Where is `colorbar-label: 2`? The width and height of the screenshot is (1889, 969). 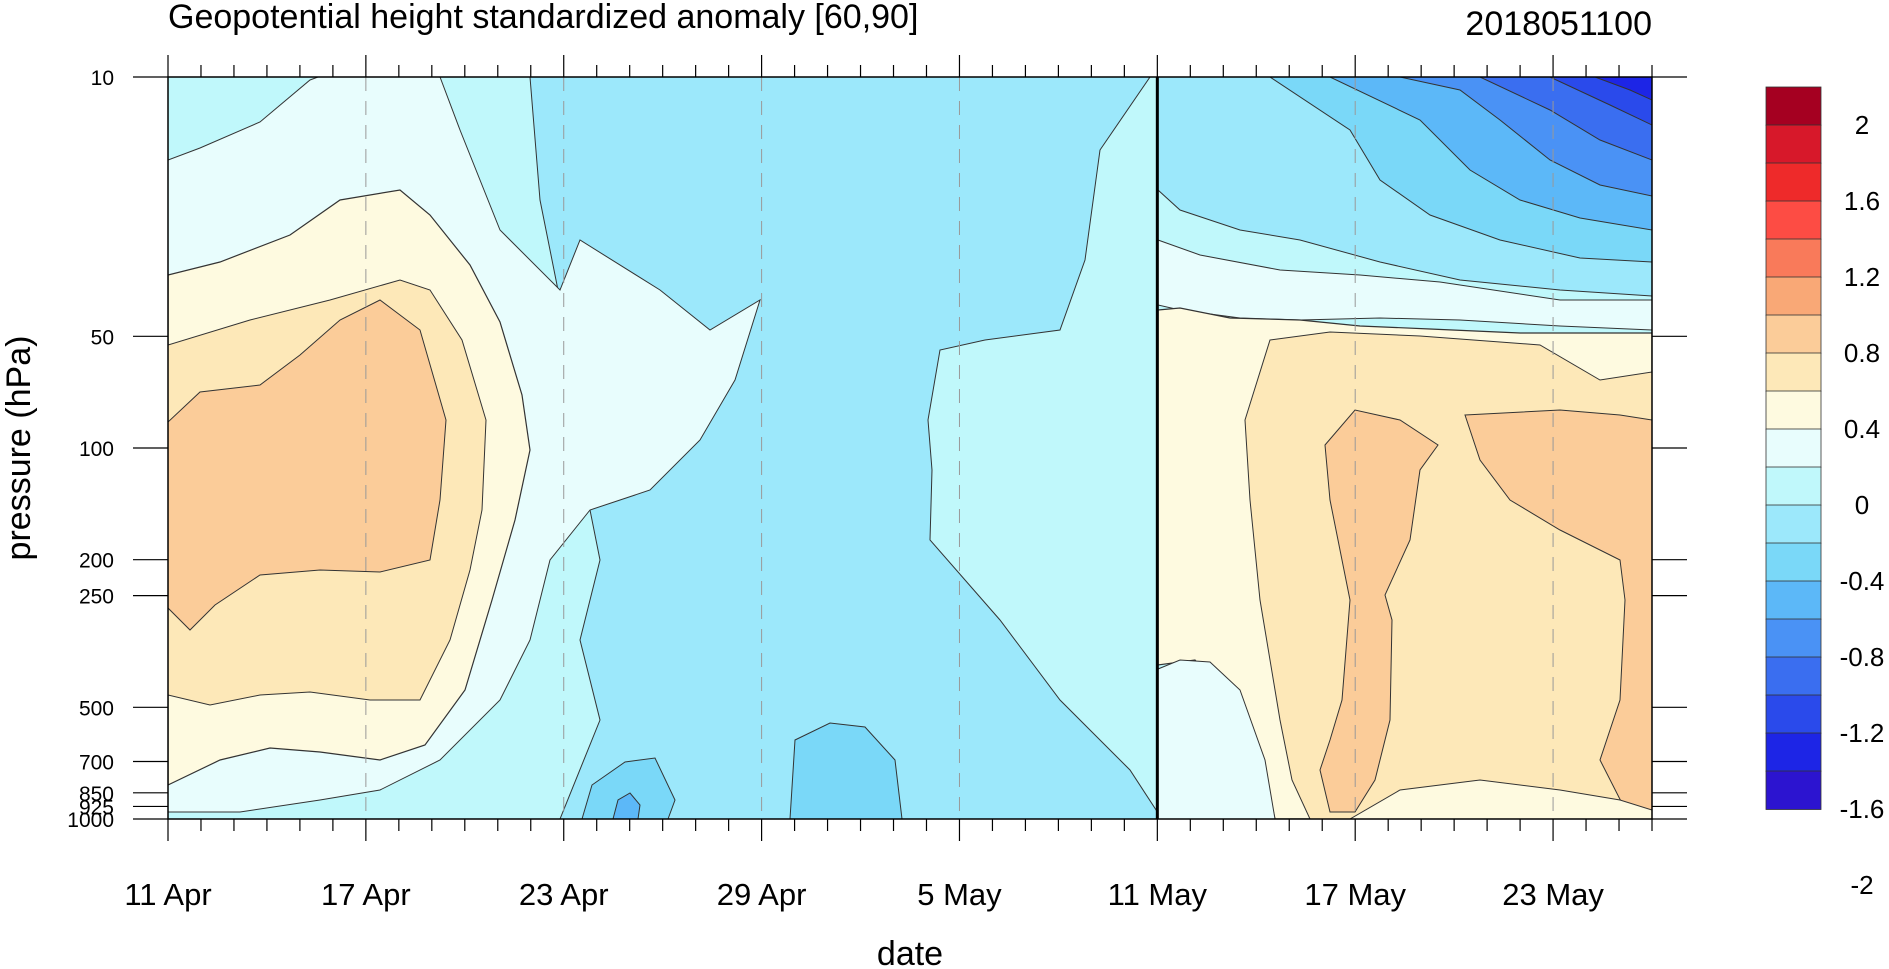 colorbar-label: 2 is located at coordinates (1862, 125).